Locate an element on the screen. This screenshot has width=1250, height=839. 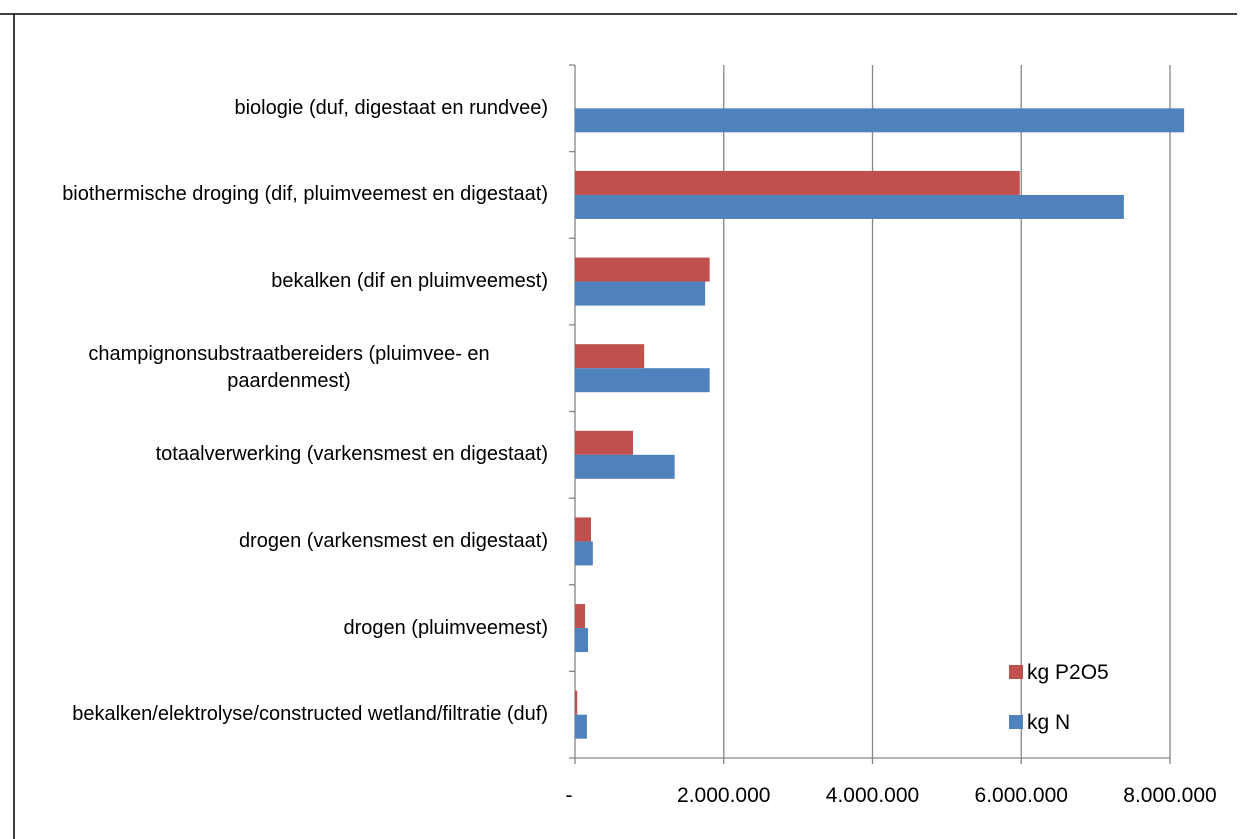
category-text: biologie (duf, digestaat en rundvee) is located at coordinates (391, 107).